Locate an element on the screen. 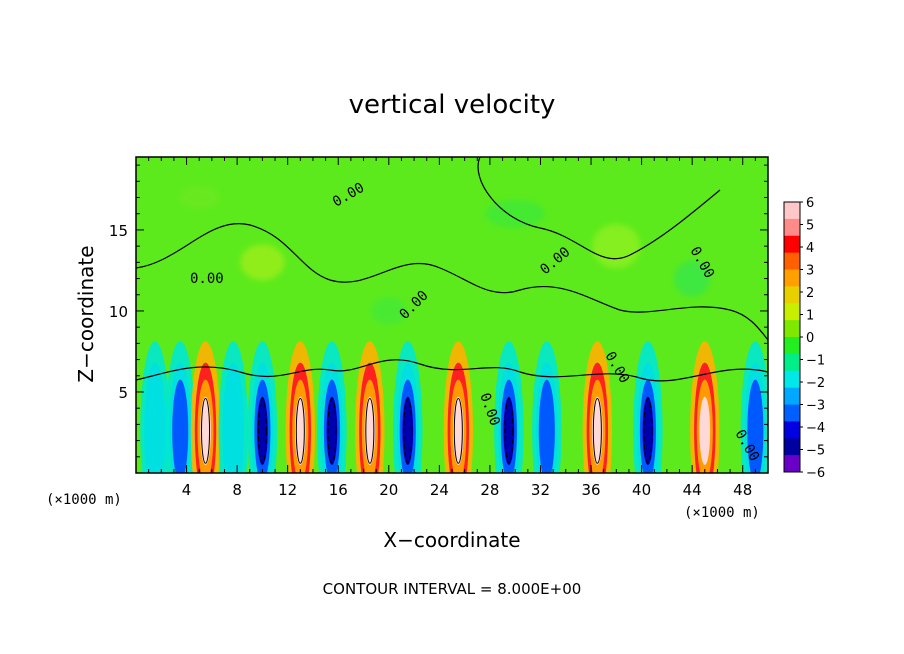  colorbar-tick-label: −3 is located at coordinates (815, 406).